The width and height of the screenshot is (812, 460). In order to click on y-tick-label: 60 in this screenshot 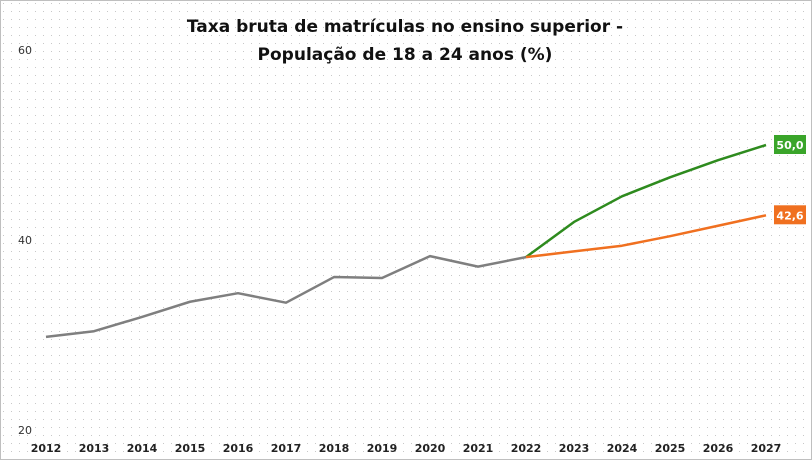, I will do `click(25, 50)`.